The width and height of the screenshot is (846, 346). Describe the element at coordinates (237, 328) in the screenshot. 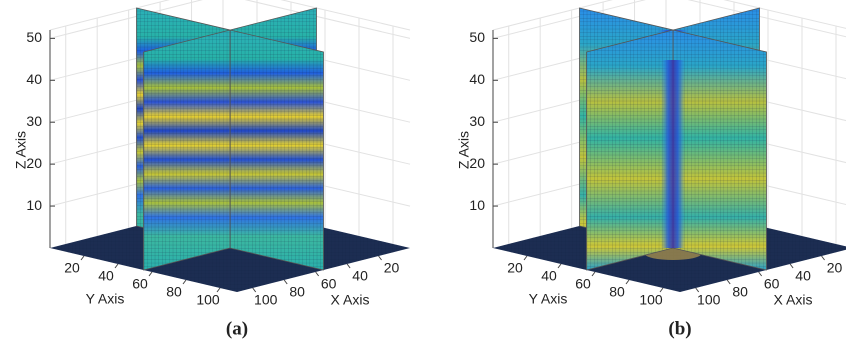

I see `panel-label: (a)` at that location.